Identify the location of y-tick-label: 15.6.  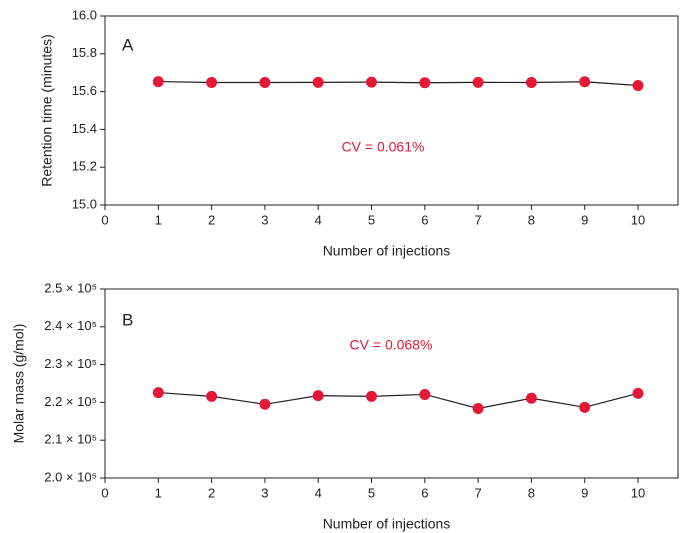
(84, 90).